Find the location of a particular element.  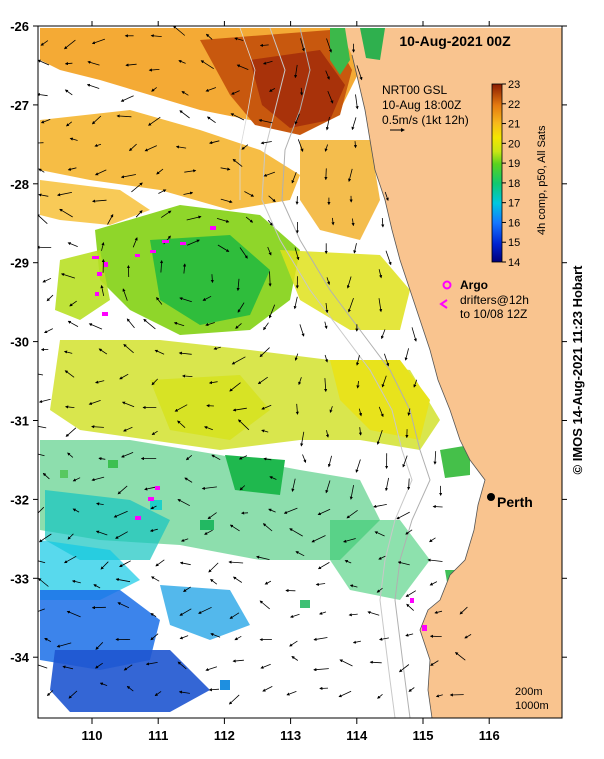

imos-credit: © IMOS 14-Aug-2021 11:23 Hobart is located at coordinates (577, 370).